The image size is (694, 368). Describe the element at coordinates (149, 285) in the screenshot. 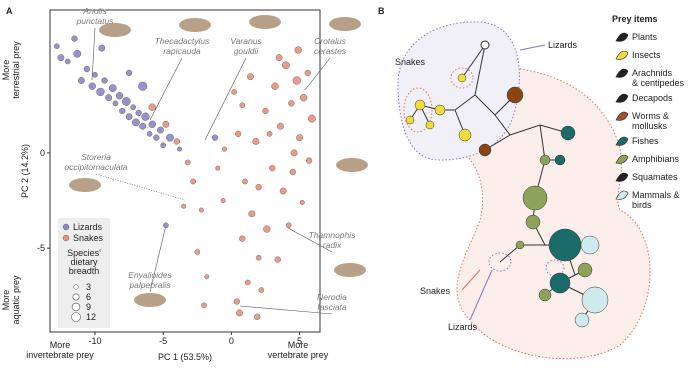

I see `annotation: palpebralis` at that location.